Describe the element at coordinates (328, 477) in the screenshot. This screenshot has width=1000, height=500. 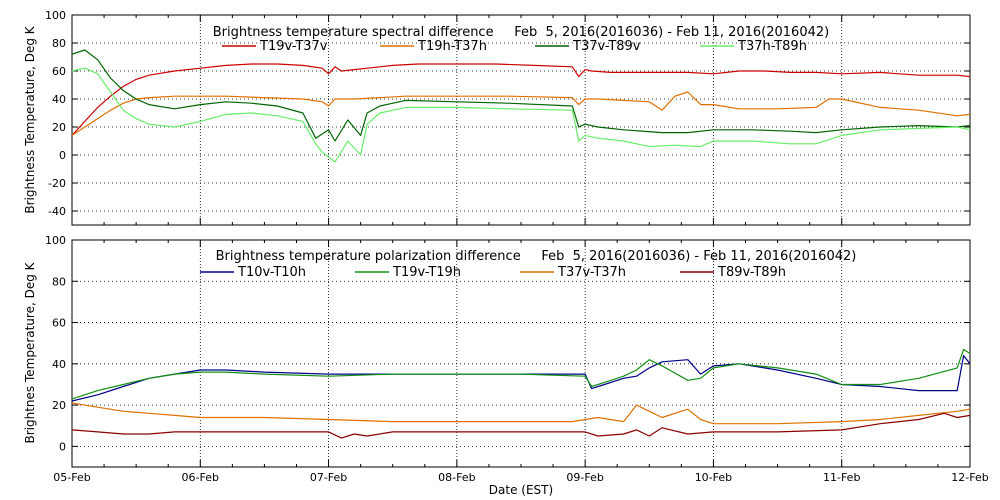
I see `x-tick-label: 07-Feb` at that location.